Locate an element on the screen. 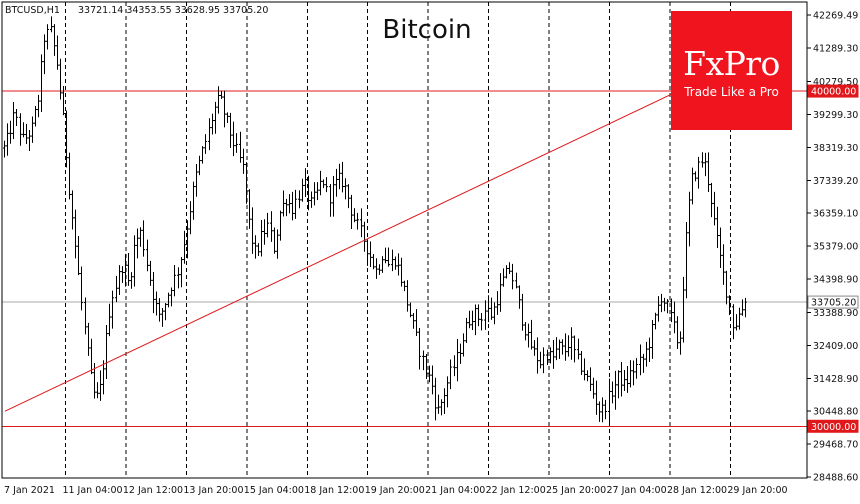 The image size is (860, 504). y-tick-label: 38319.30 is located at coordinates (835, 148).